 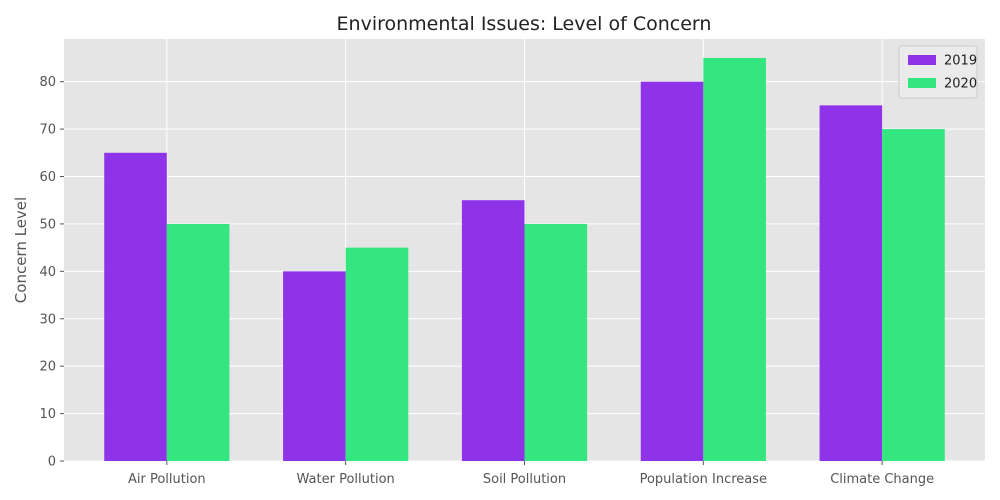 What do you see at coordinates (960, 61) in the screenshot?
I see `legend-label-2019: 2019` at bounding box center [960, 61].